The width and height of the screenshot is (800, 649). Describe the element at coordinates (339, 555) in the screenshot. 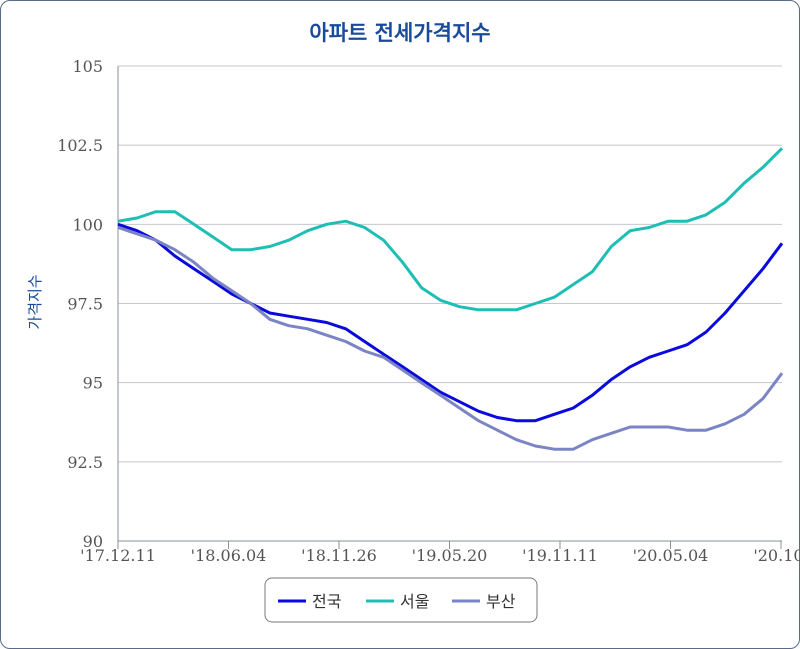

I see `x-tick-label: '18.11.26` at that location.